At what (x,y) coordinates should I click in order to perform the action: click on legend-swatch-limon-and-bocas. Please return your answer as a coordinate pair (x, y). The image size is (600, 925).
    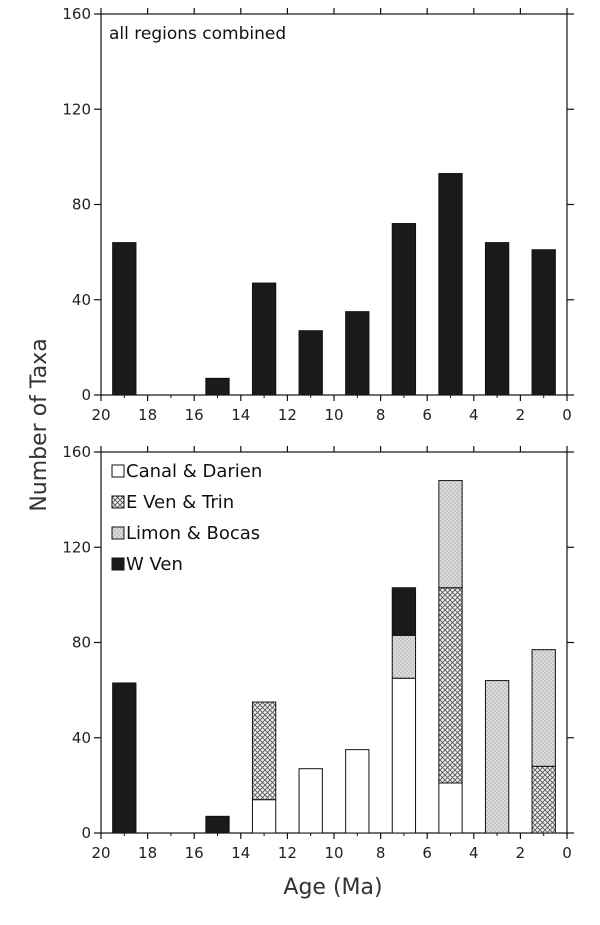
    Looking at the image, I should click on (118, 533).